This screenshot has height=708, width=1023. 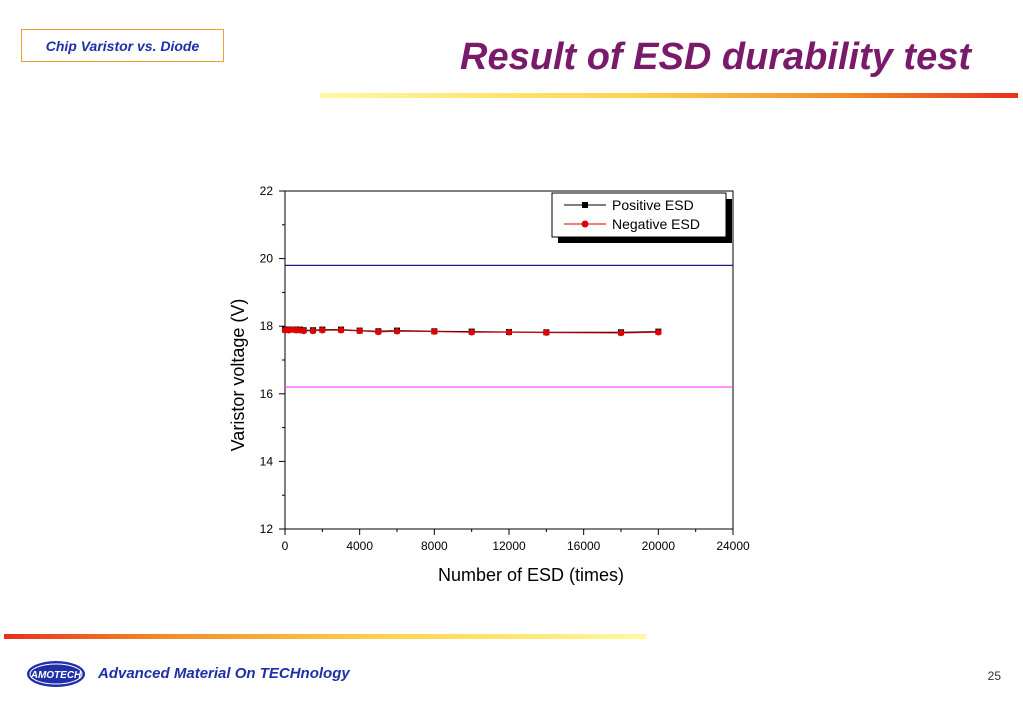 I want to click on y-tick-label: 18, so click(x=267, y=326).